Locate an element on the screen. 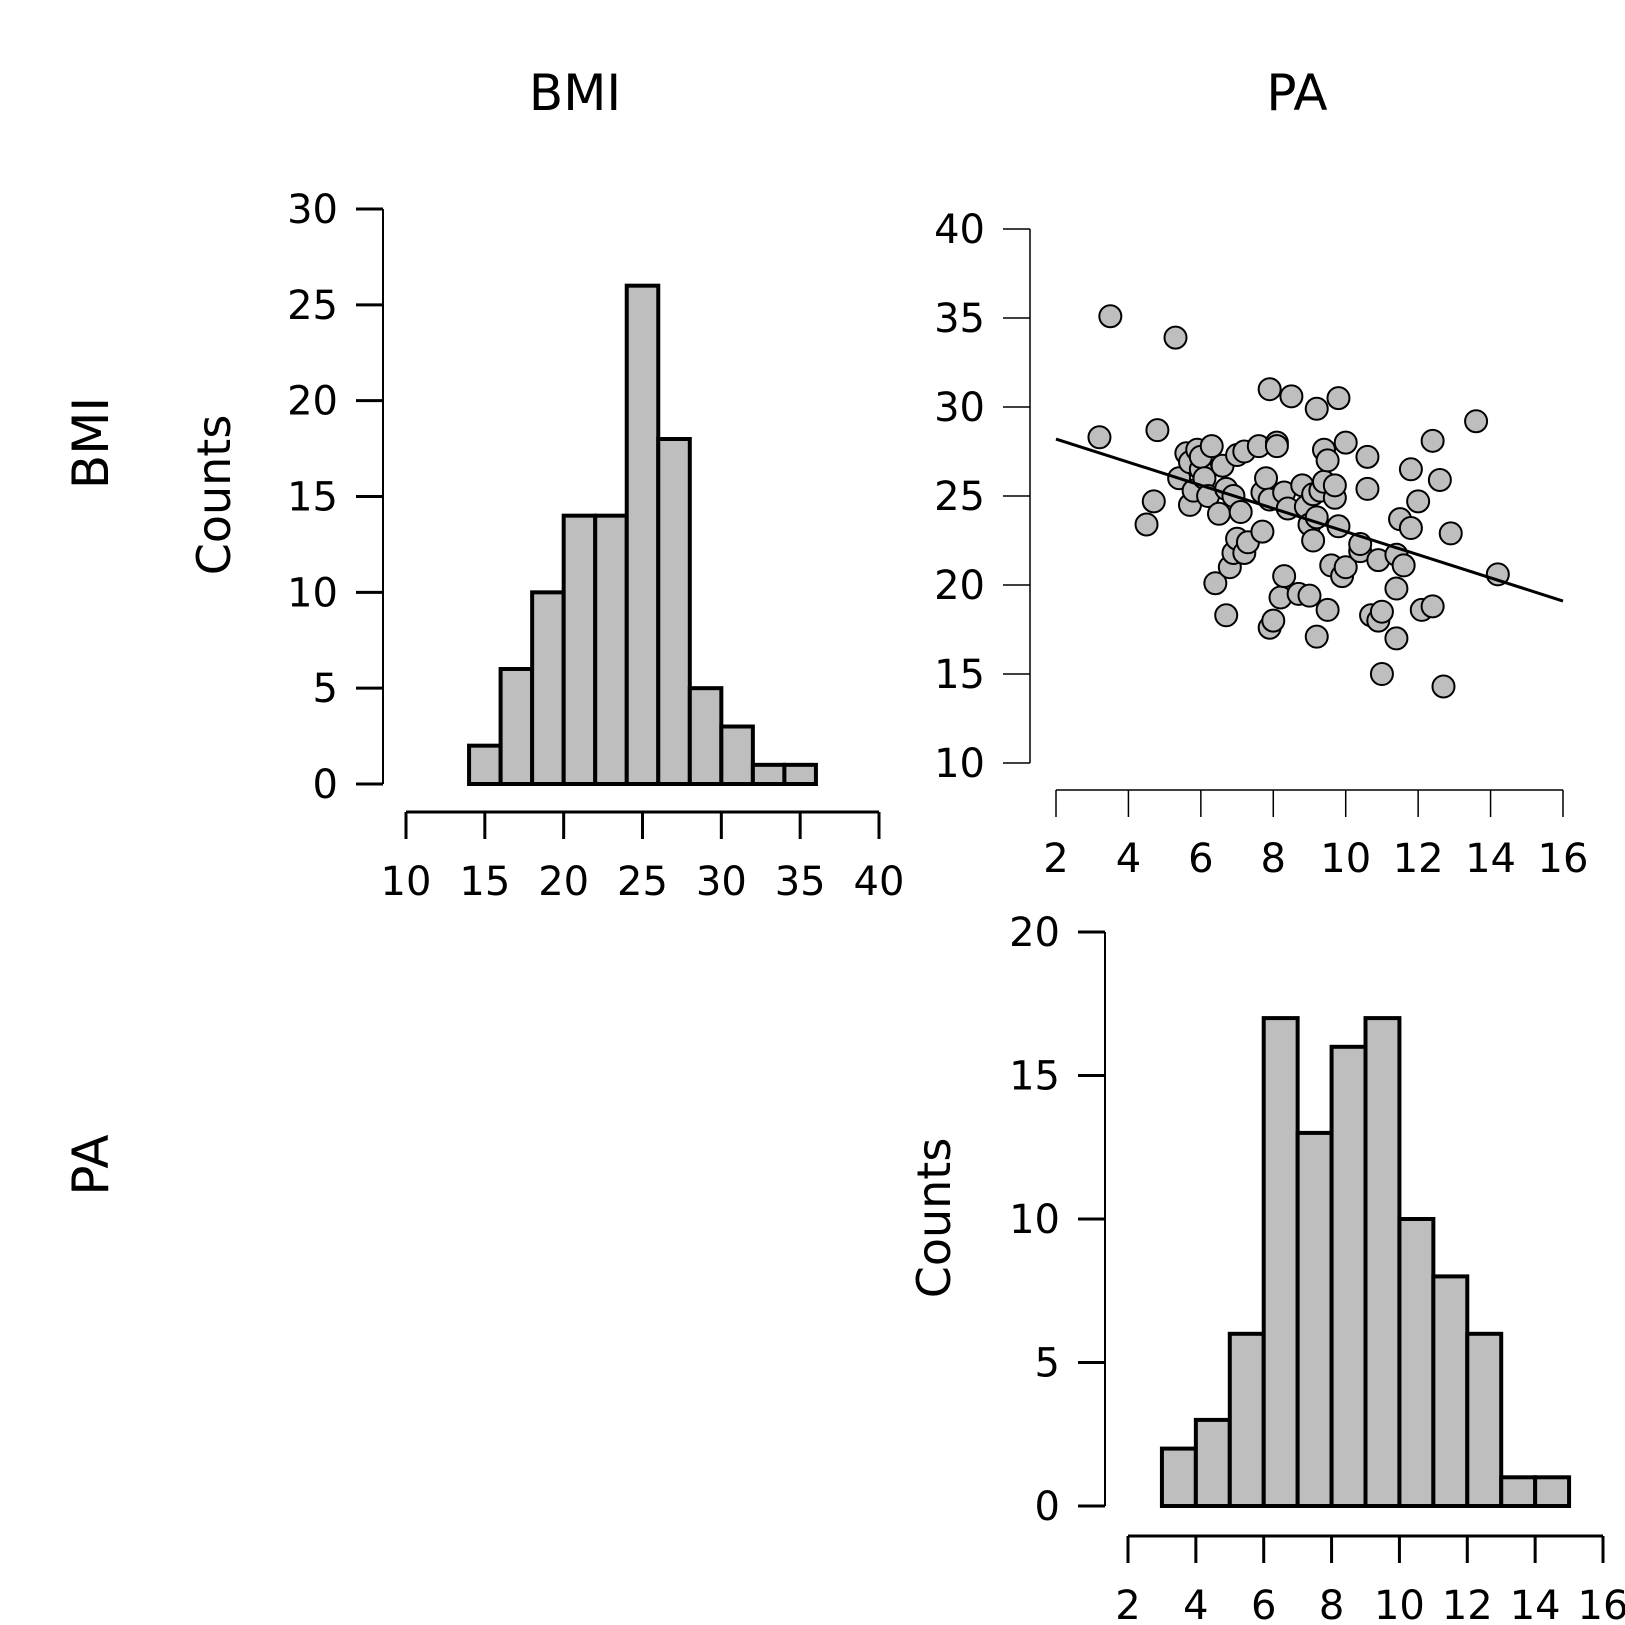  scatter-x-tick-label-5: 12 is located at coordinates (1418, 859).